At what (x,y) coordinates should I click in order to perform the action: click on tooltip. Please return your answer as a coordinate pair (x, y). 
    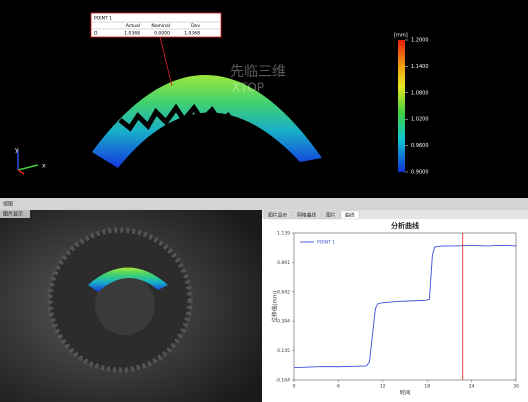
    Looking at the image, I should click on (156, 25).